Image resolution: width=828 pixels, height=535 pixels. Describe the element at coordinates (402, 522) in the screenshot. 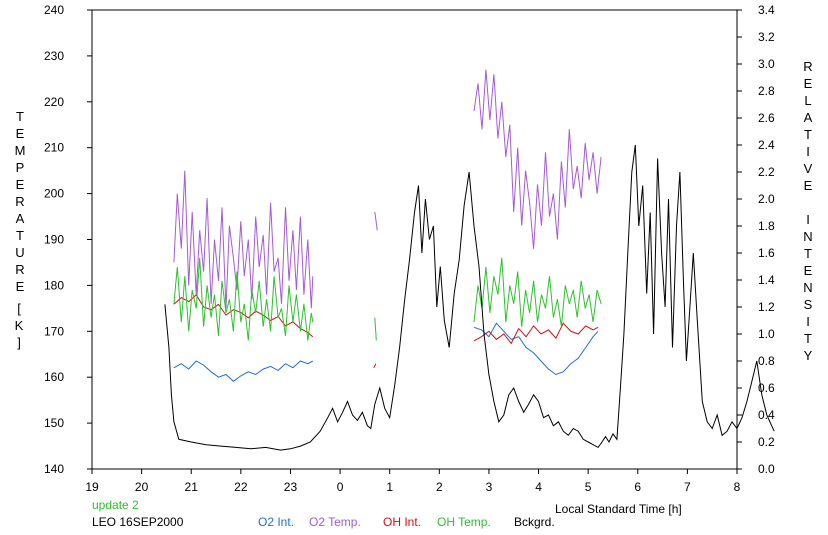

I see `legend-oh-int: OH Int.` at that location.